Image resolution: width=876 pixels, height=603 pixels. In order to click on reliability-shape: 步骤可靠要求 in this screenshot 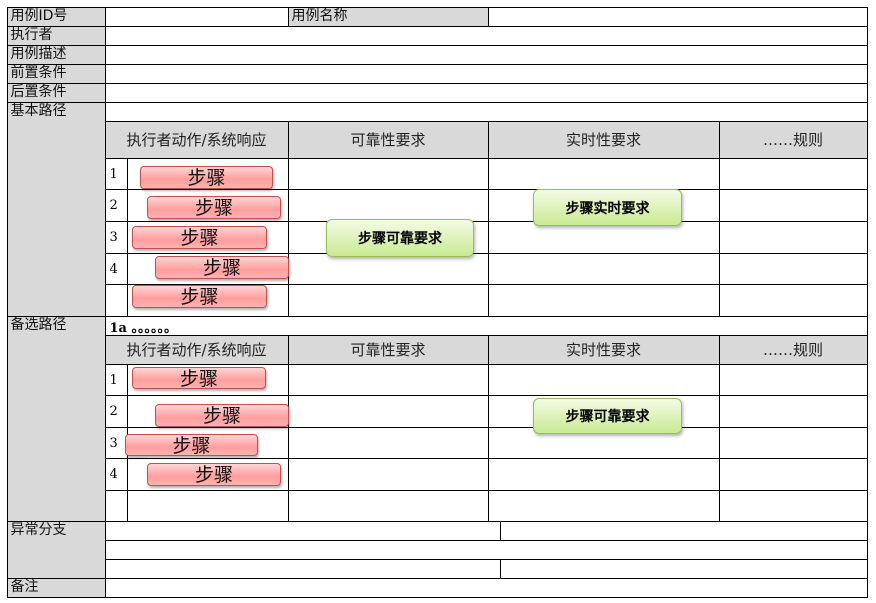, I will do `click(400, 238)`.